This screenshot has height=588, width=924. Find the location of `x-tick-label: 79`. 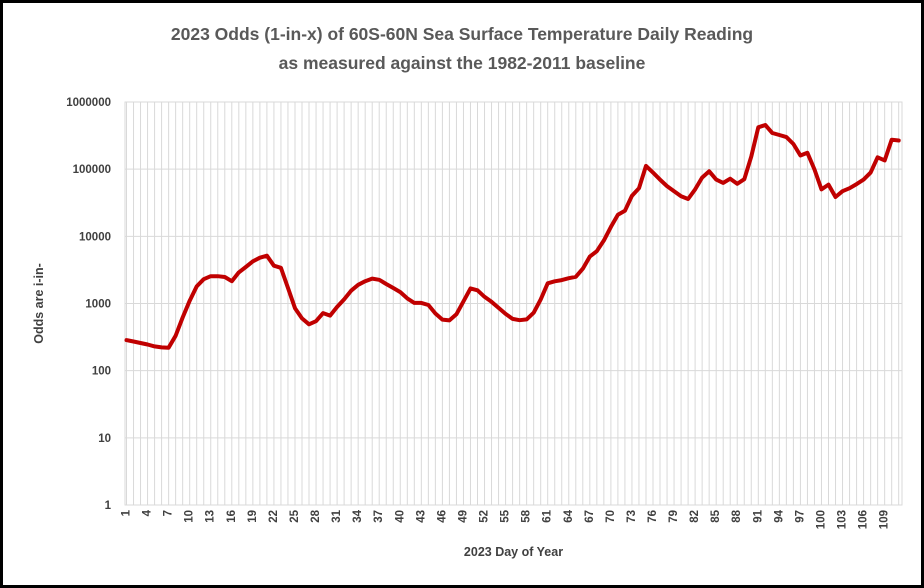

x-tick-label: 79 is located at coordinates (674, 516).